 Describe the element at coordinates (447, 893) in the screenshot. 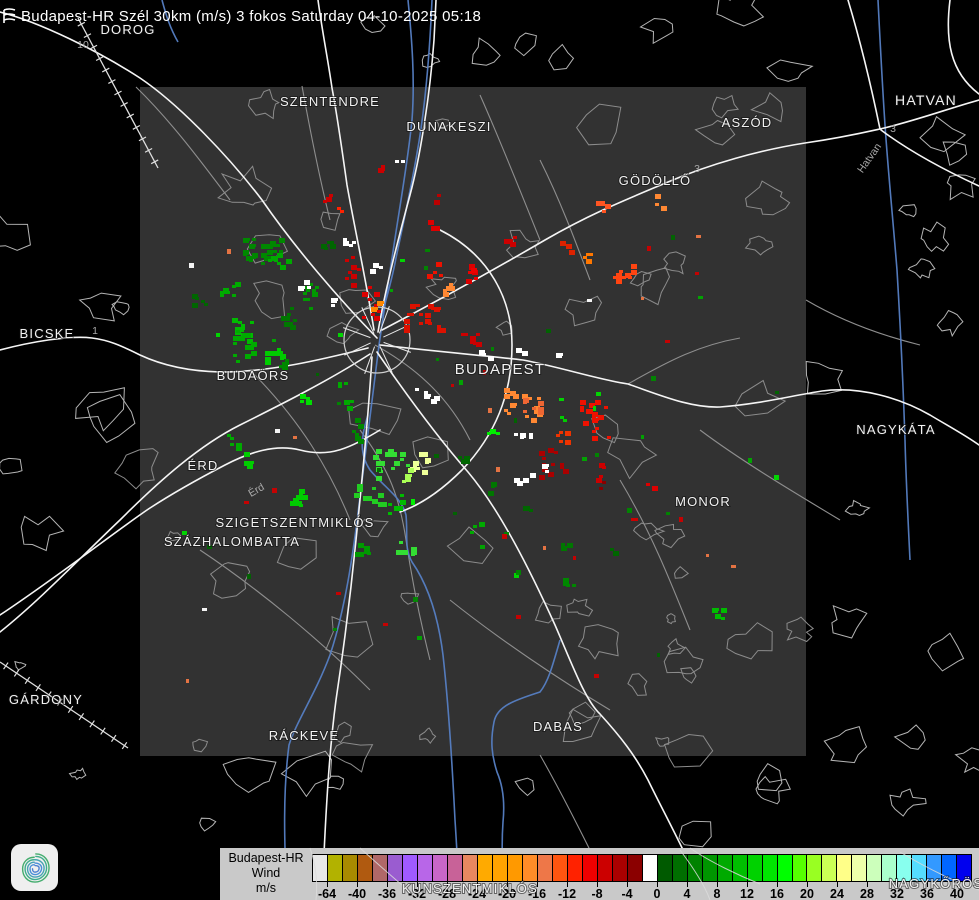

I see `tick-label: -28` at that location.